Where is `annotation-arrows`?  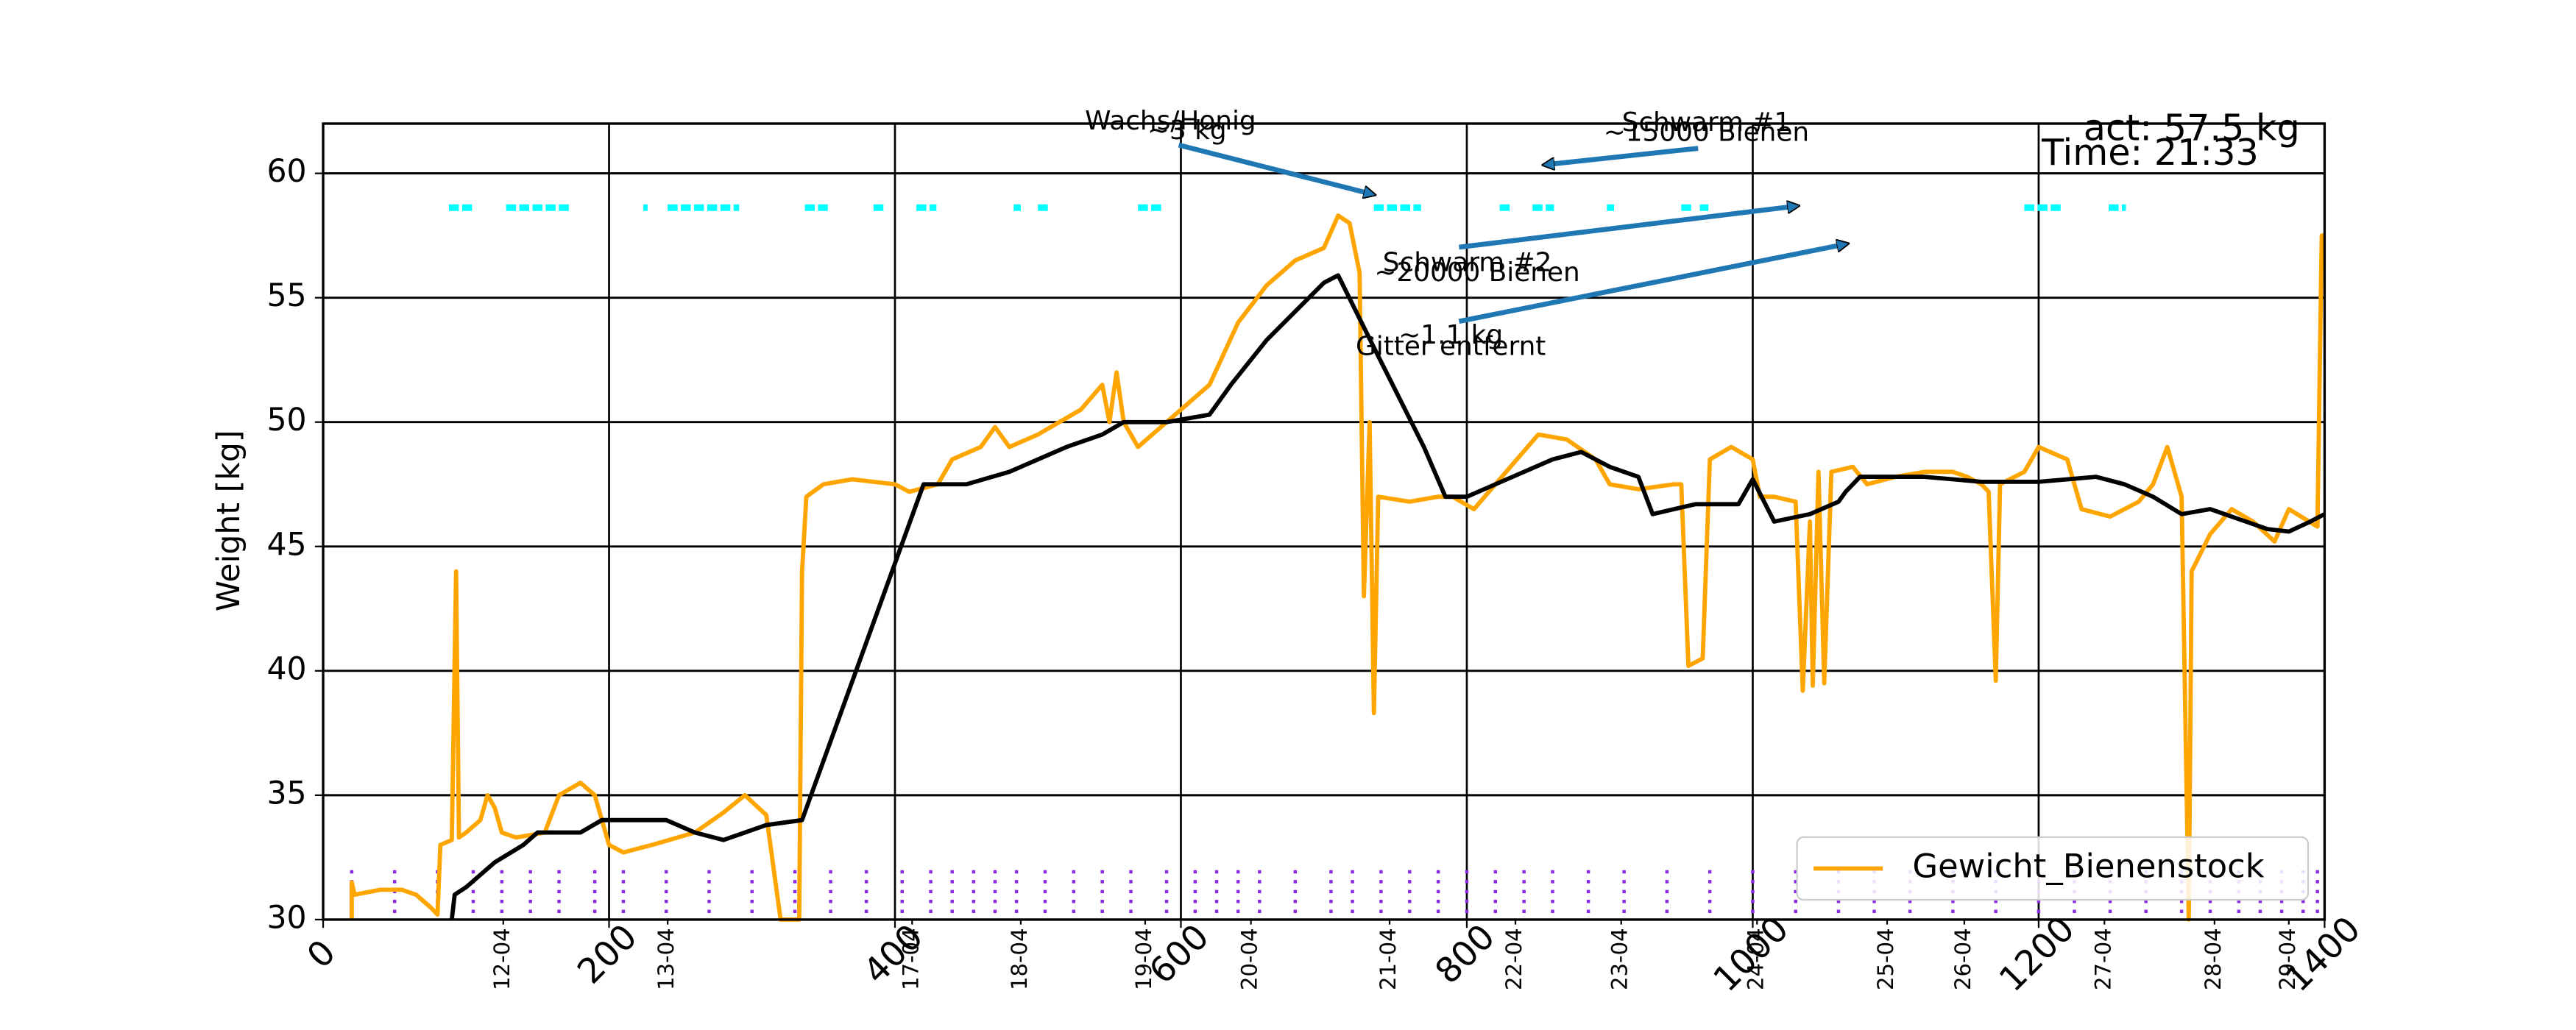
annotation-arrows is located at coordinates (1512, 233).